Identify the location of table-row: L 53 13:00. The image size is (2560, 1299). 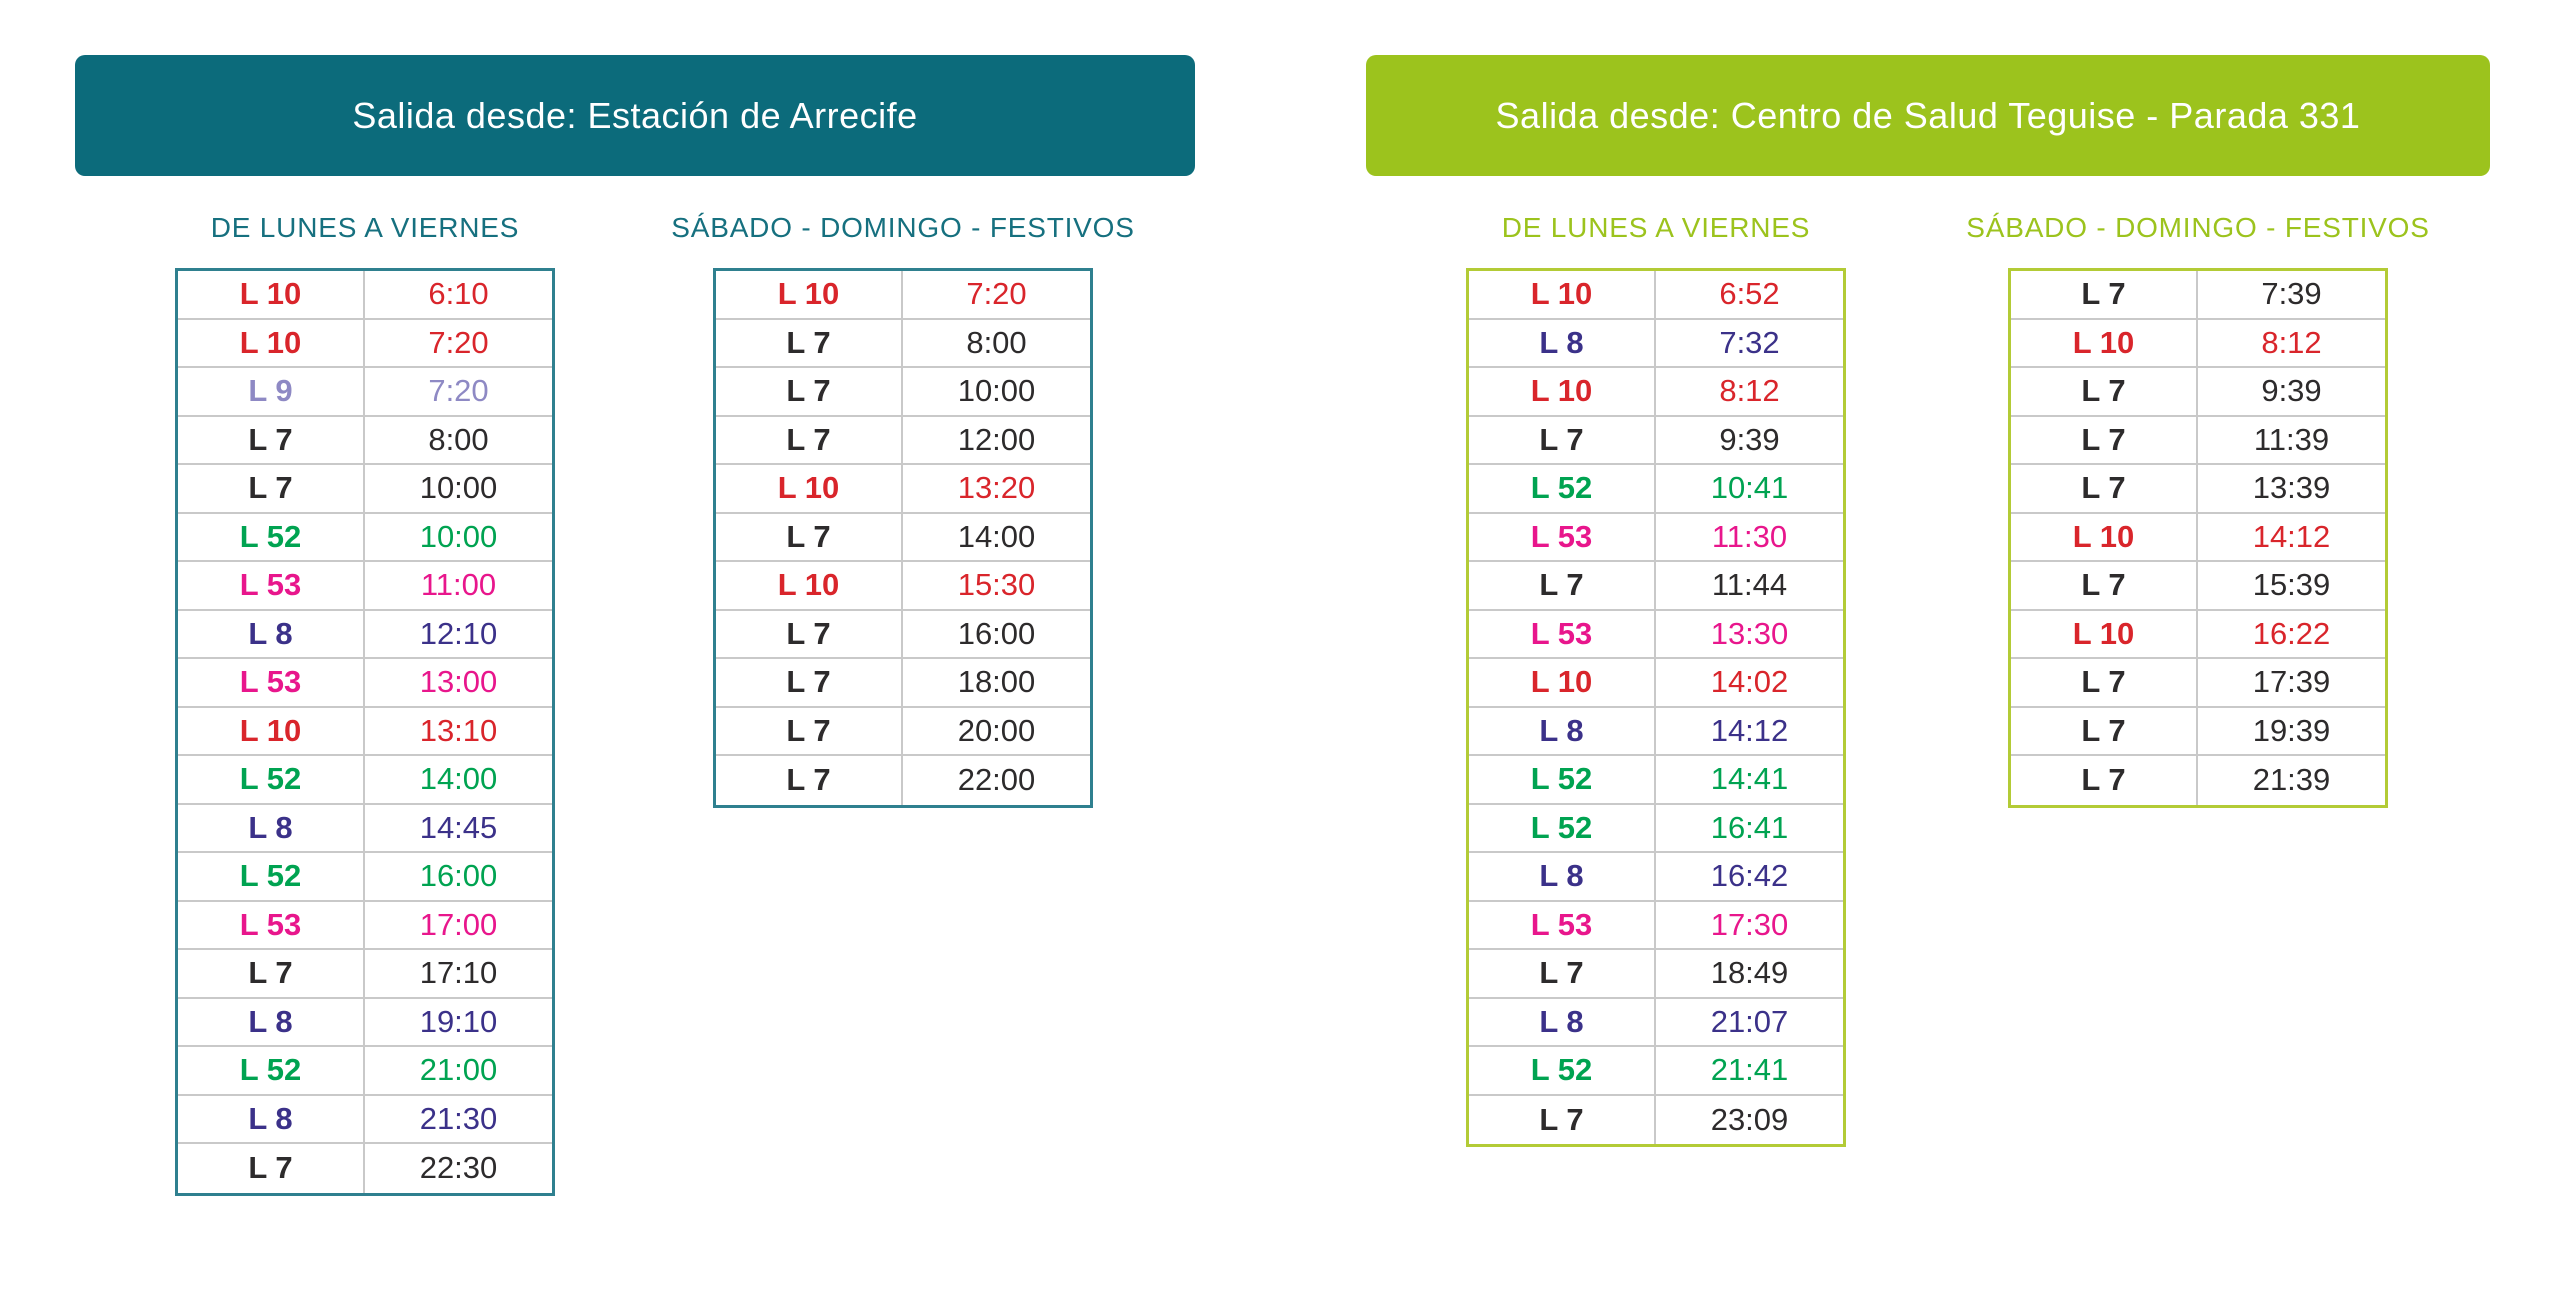
(365, 683).